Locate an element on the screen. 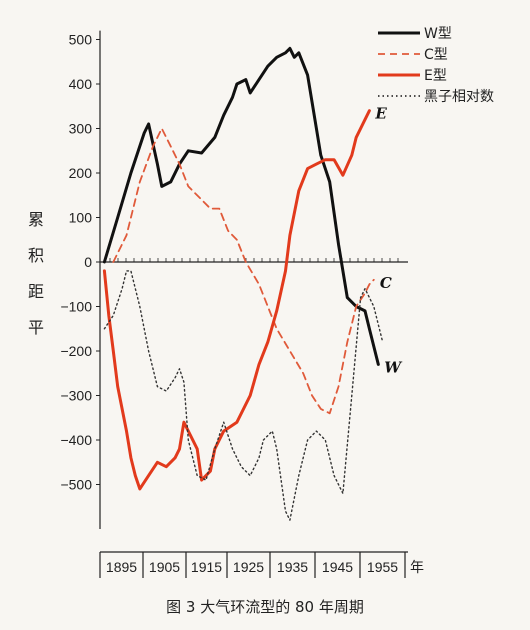 The width and height of the screenshot is (530, 630). x-tick-label: 1905 is located at coordinates (164, 567).